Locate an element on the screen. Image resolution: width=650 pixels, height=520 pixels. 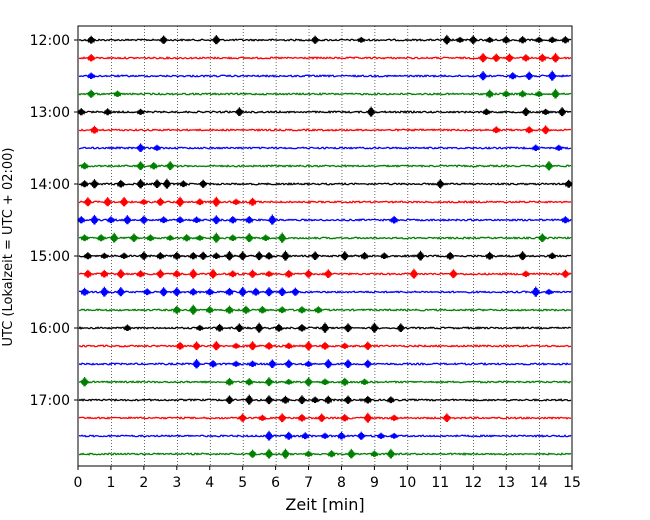
x-tick-label: 2 is located at coordinates (143, 483).